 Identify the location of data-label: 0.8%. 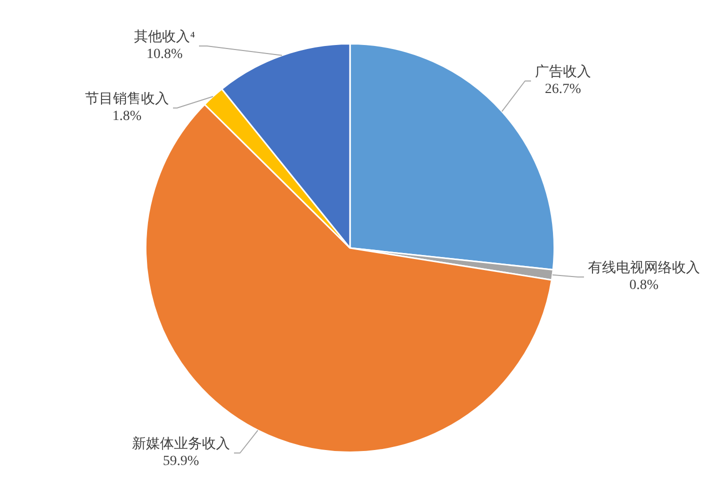
(644, 286).